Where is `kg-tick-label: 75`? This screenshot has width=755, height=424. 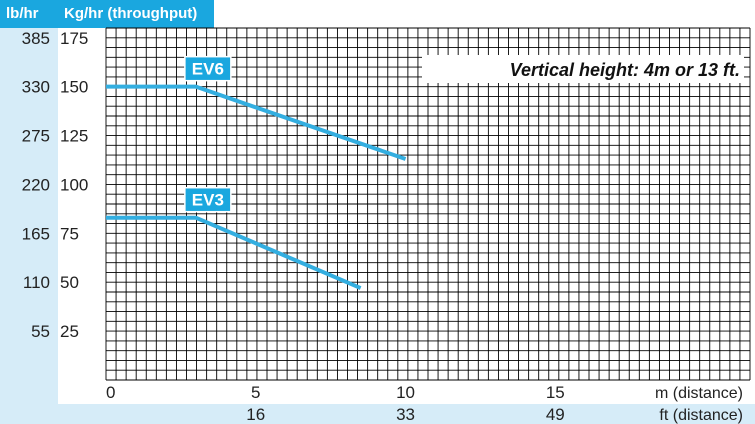
kg-tick-label: 75 is located at coordinates (69, 233).